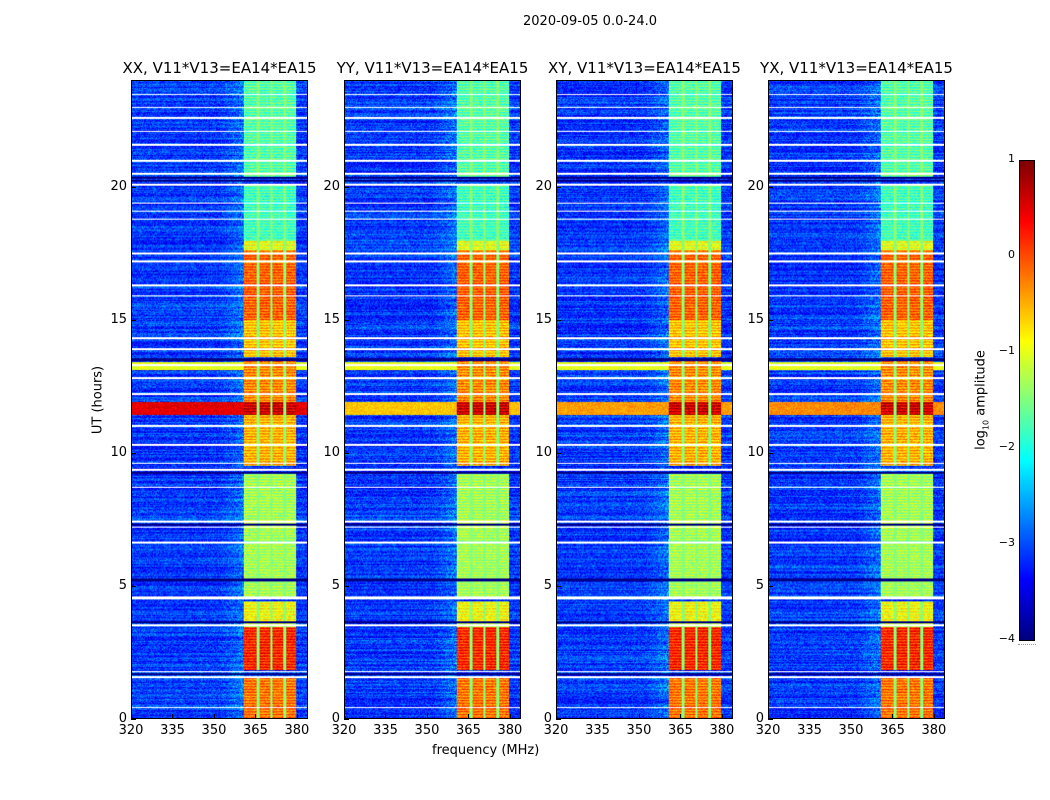 The width and height of the screenshot is (1050, 800). What do you see at coordinates (1006, 542) in the screenshot?
I see `colorbar-tick-label: −3` at bounding box center [1006, 542].